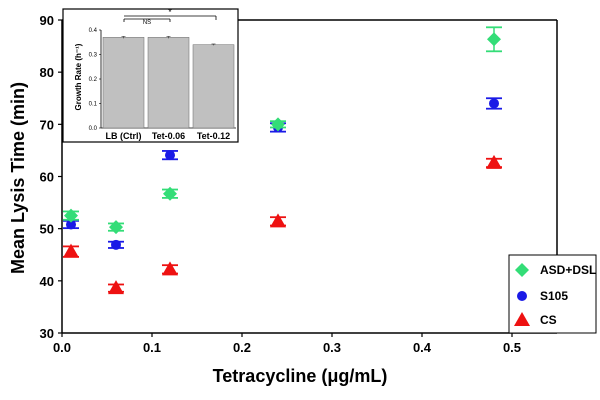 The image size is (600, 400). I want to click on inset-significance: NS *, so click(170, 16).